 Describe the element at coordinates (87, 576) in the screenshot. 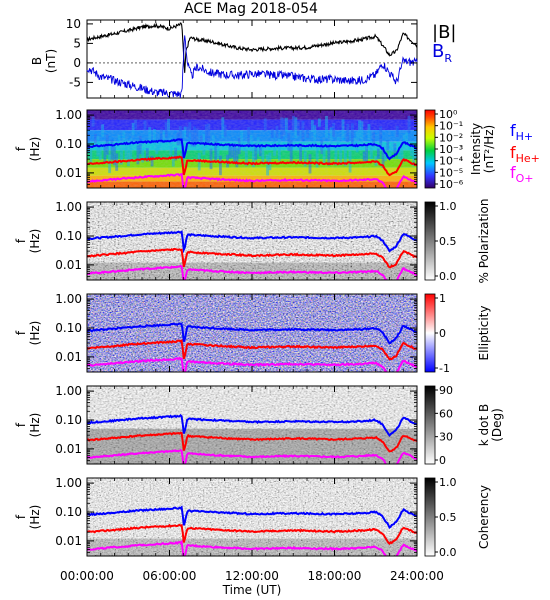

I see `x-tick-label: 00:00:00` at that location.